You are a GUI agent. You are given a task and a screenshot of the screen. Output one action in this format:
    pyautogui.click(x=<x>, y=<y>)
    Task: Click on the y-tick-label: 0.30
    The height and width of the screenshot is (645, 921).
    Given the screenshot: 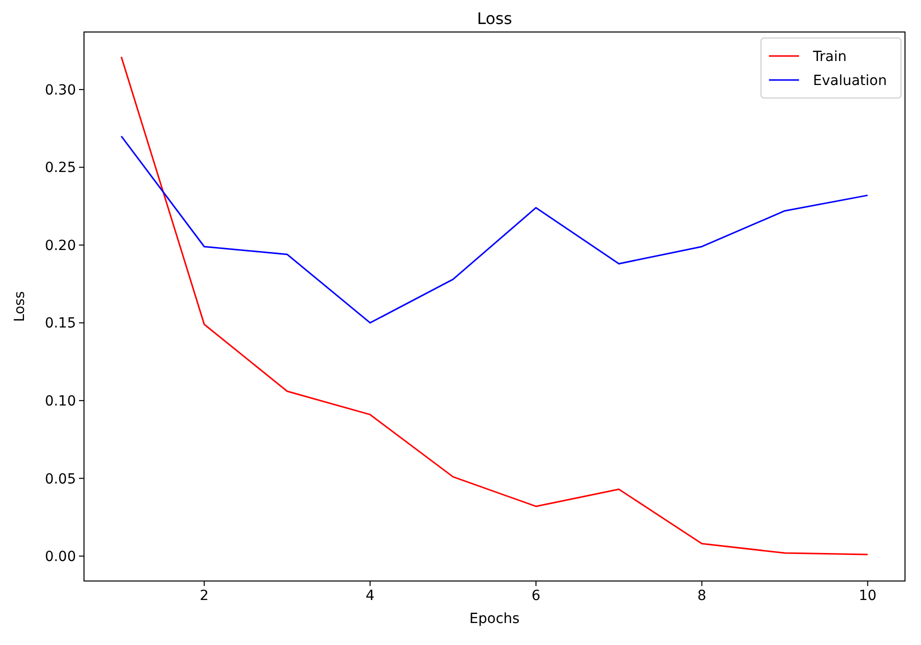 What is the action you would take?
    pyautogui.click(x=60, y=90)
    